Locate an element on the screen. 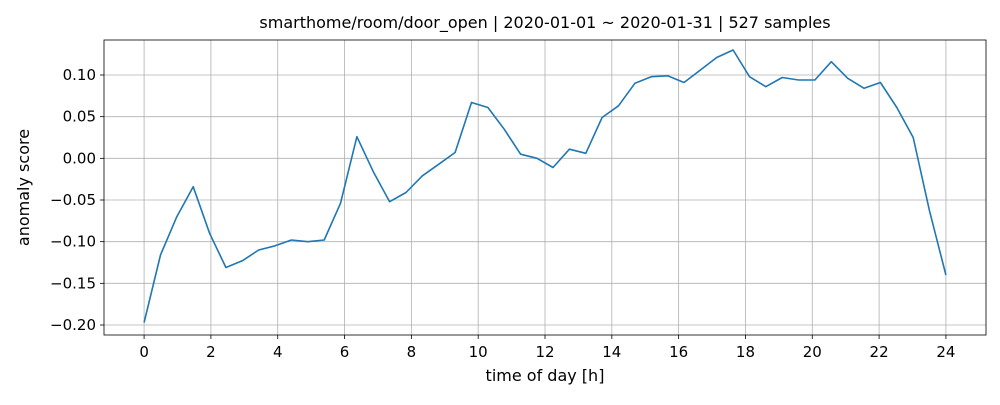 This screenshot has width=1000, height=405. x-tick-label: 20 is located at coordinates (812, 352).